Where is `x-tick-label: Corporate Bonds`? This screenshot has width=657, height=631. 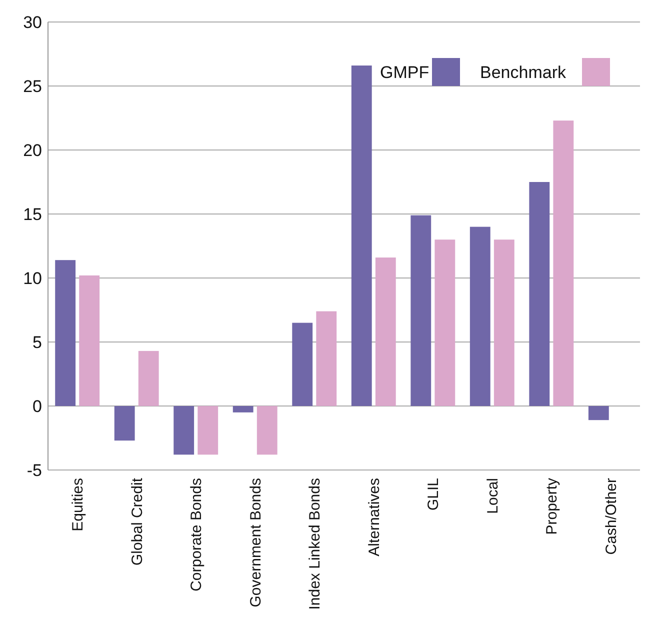
x-tick-label: Corporate Bonds is located at coordinates (197, 535).